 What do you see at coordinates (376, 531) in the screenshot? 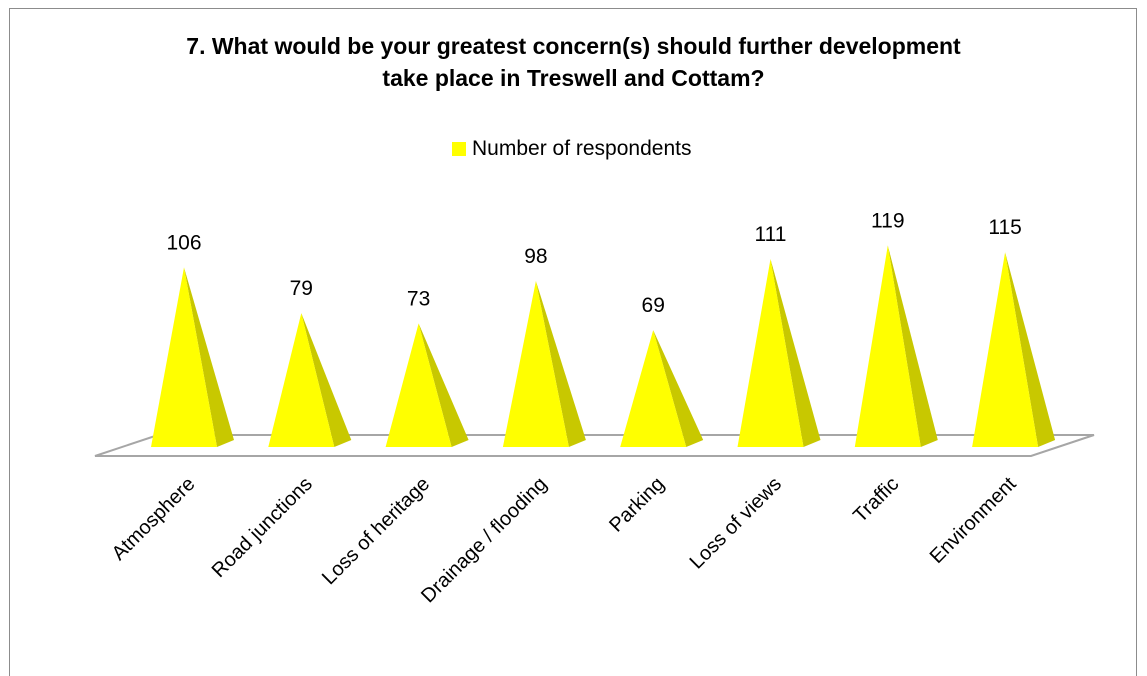
I see `category-label: Loss of heritage` at bounding box center [376, 531].